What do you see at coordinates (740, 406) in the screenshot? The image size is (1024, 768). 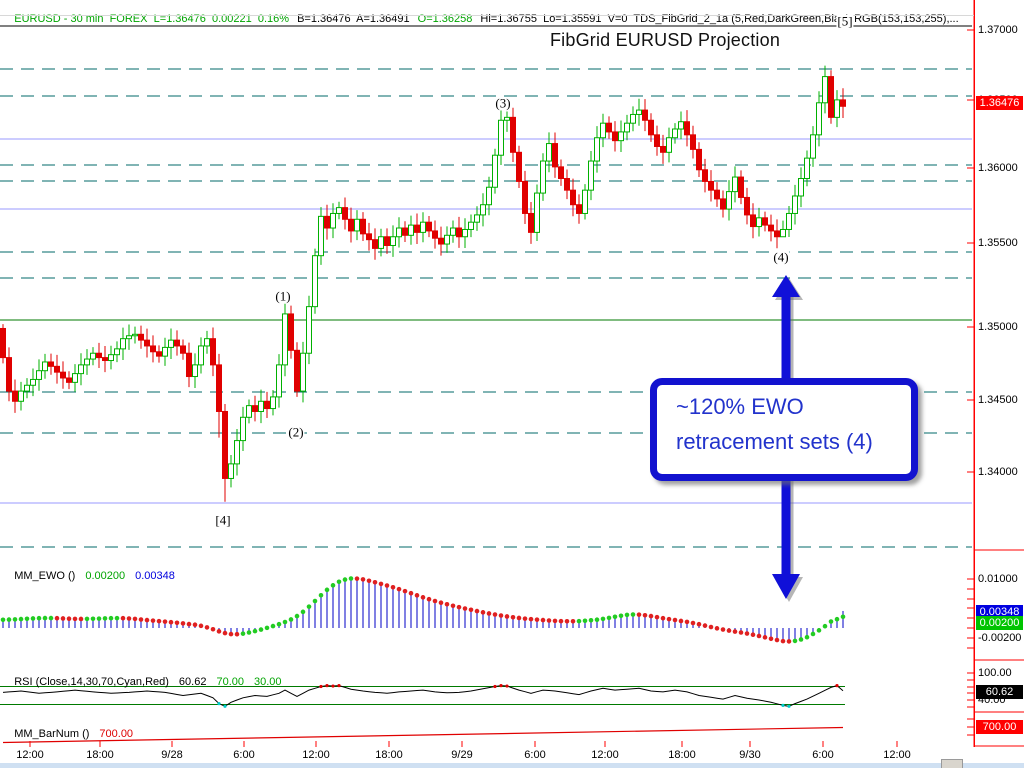 I see `annotation-line1: ~120% EWO` at bounding box center [740, 406].